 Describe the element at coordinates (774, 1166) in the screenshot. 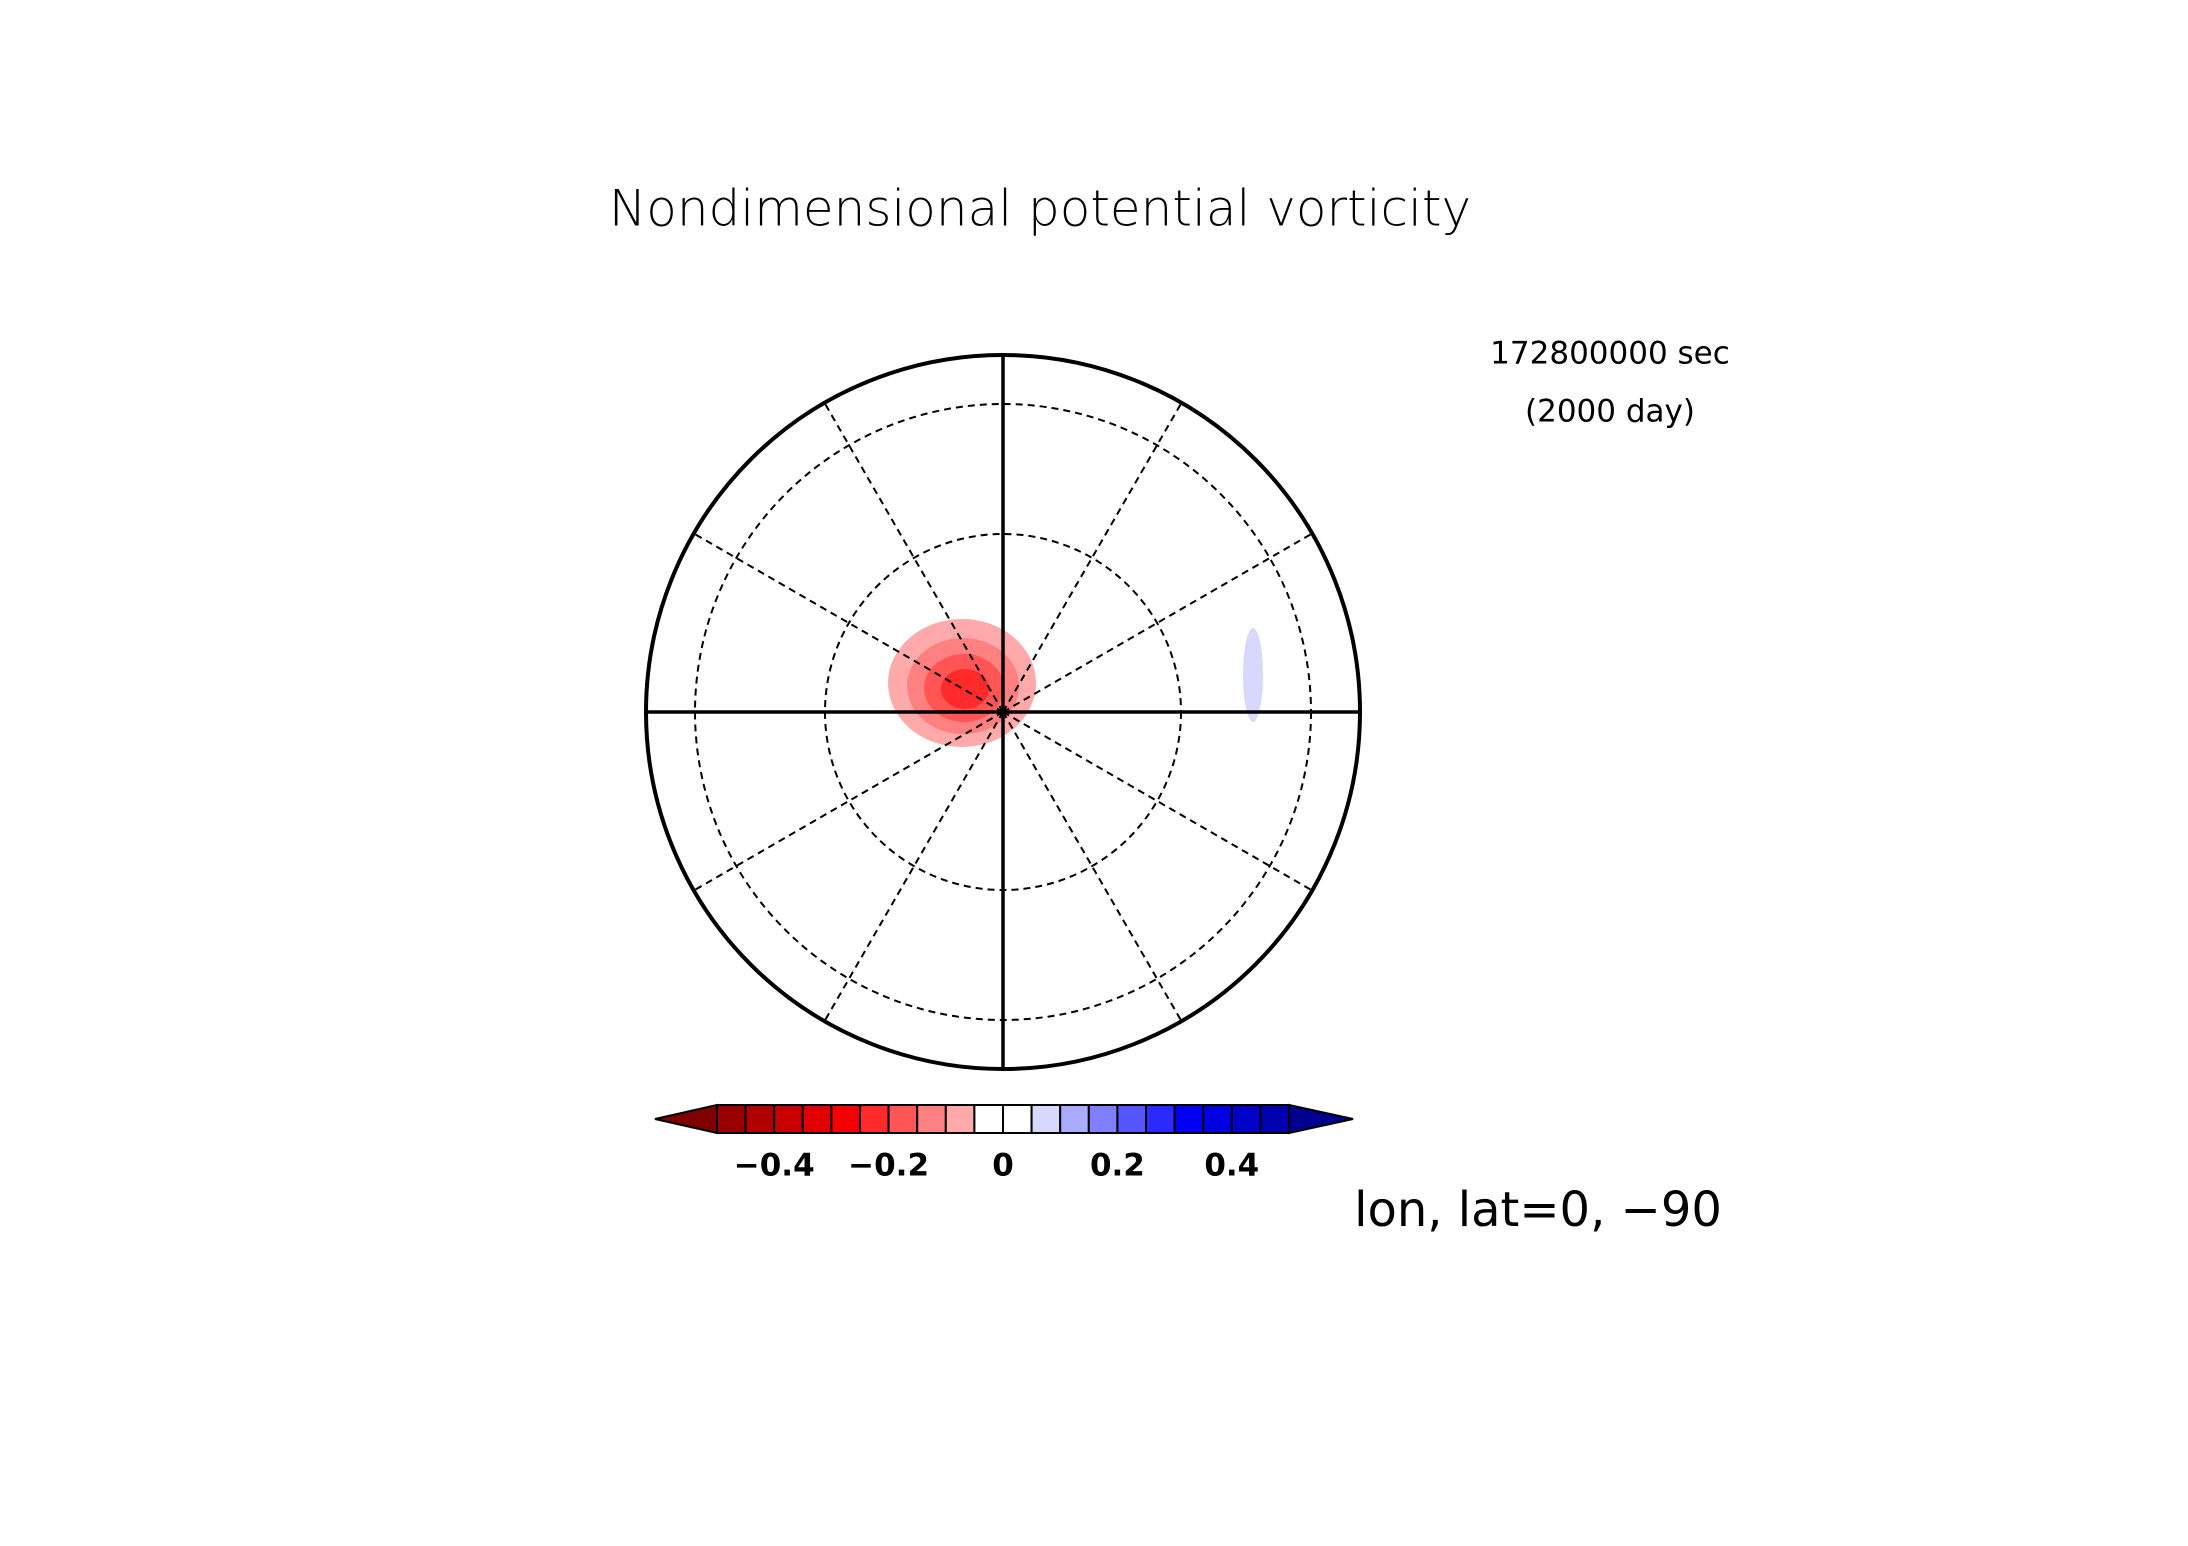

I see `colorbar-tick-label: −0.4` at that location.